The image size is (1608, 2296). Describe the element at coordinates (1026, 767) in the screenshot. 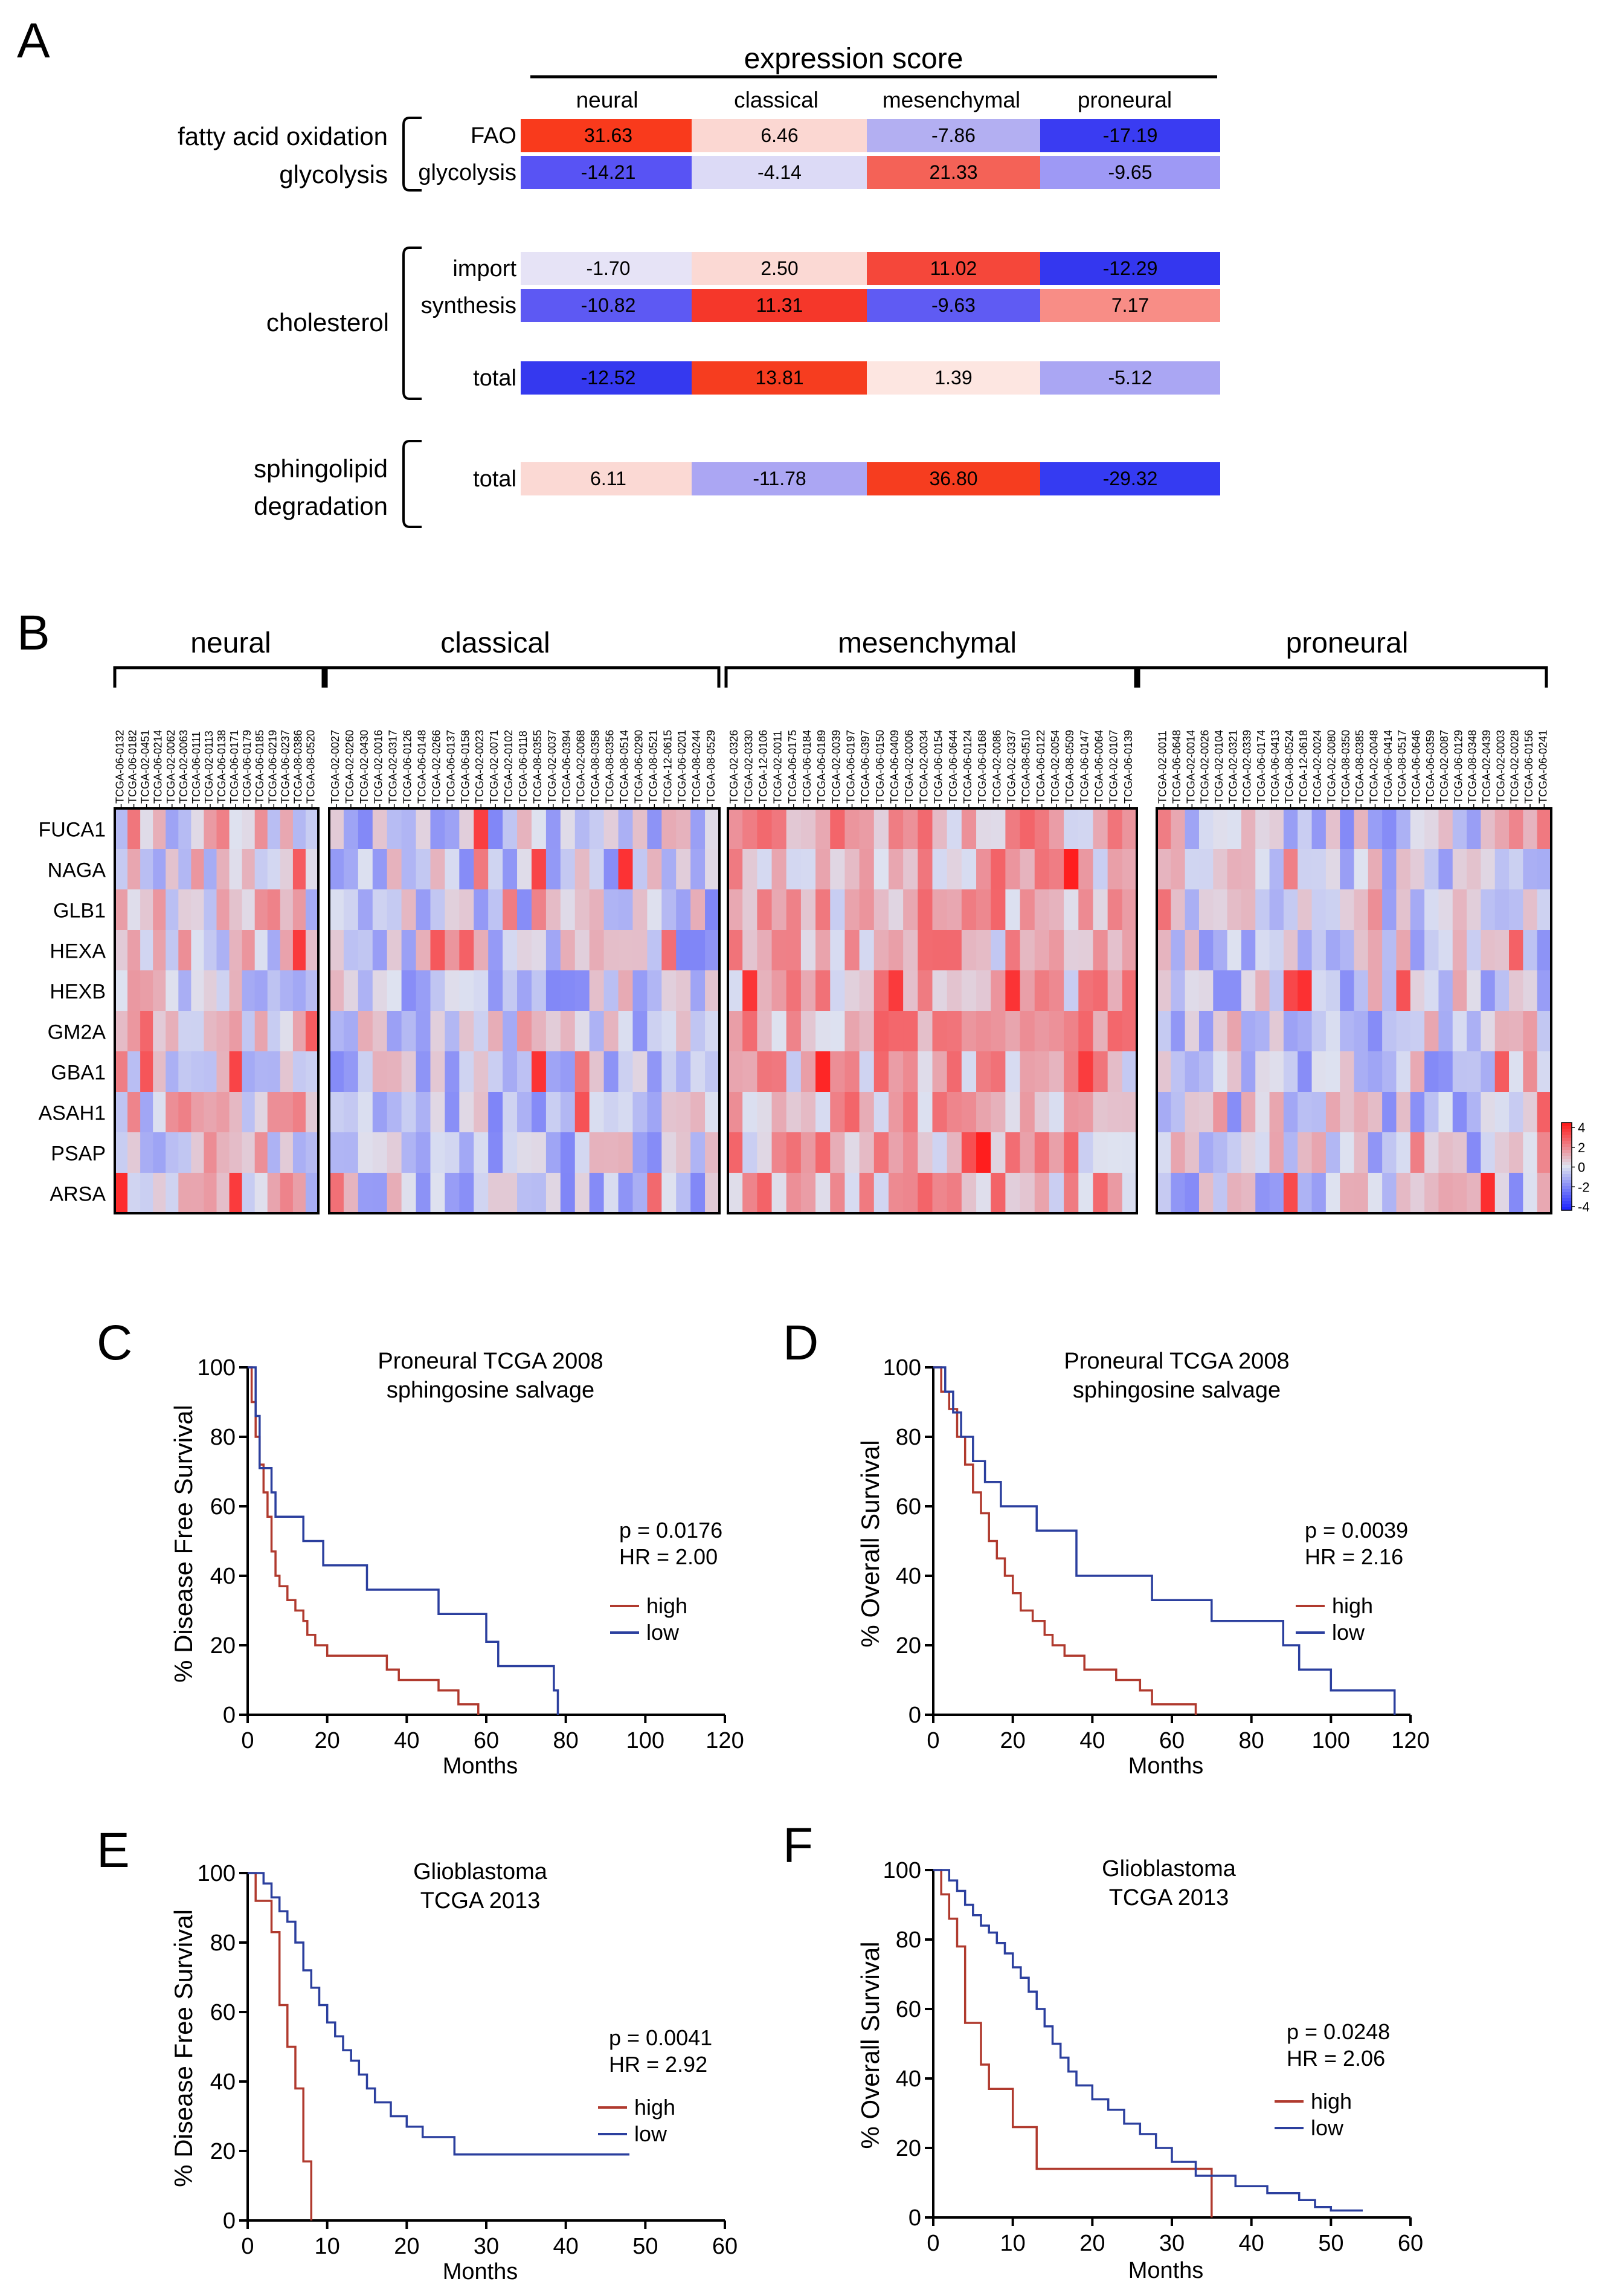

I see `sample-label: TCGA-08-0510` at that location.